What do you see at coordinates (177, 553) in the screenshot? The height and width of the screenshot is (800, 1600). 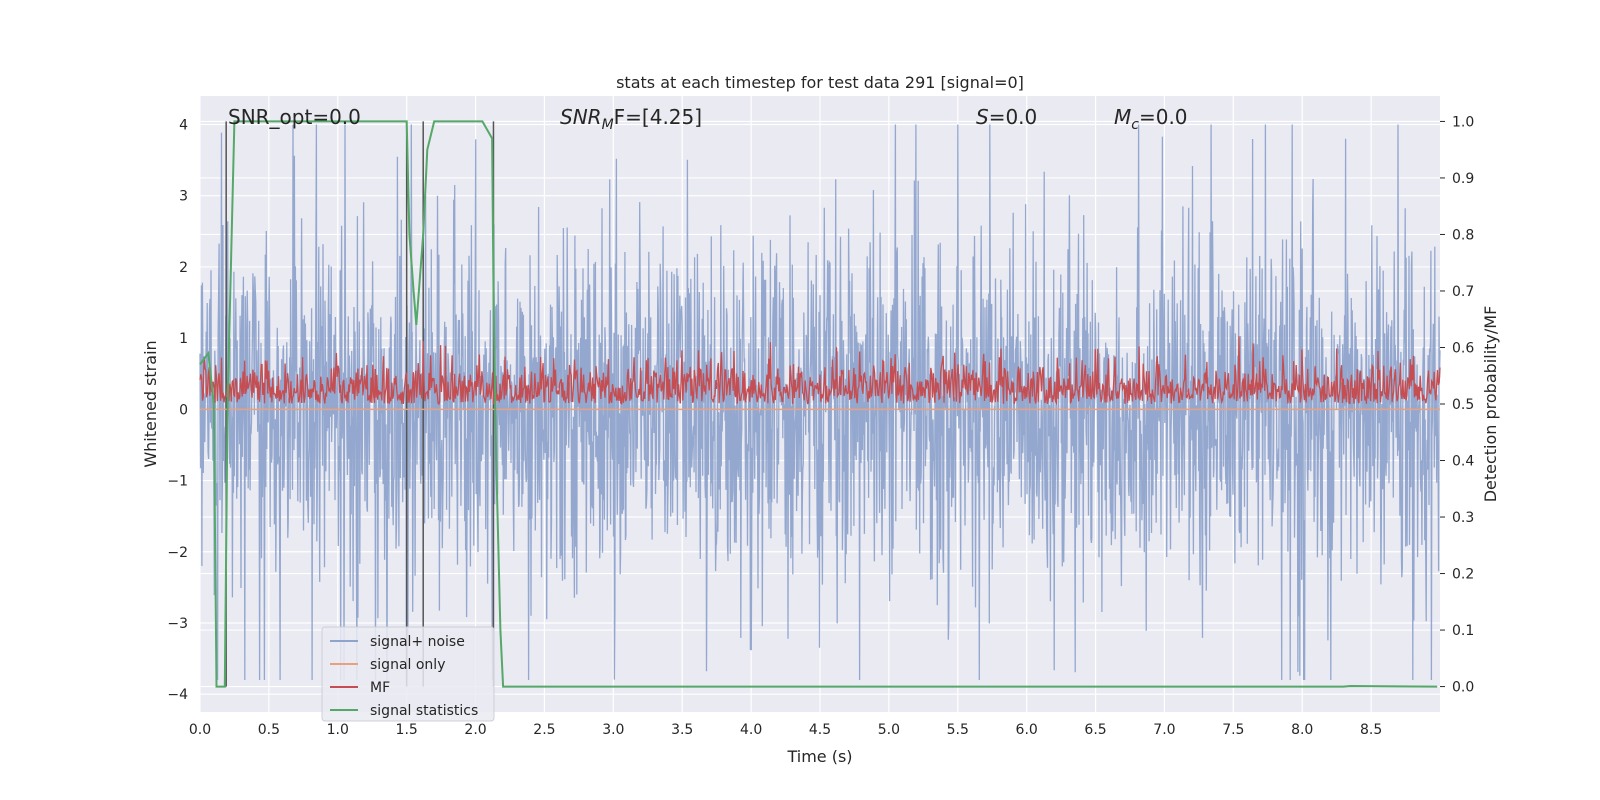 I see `y-tick-label-left: −2` at bounding box center [177, 553].